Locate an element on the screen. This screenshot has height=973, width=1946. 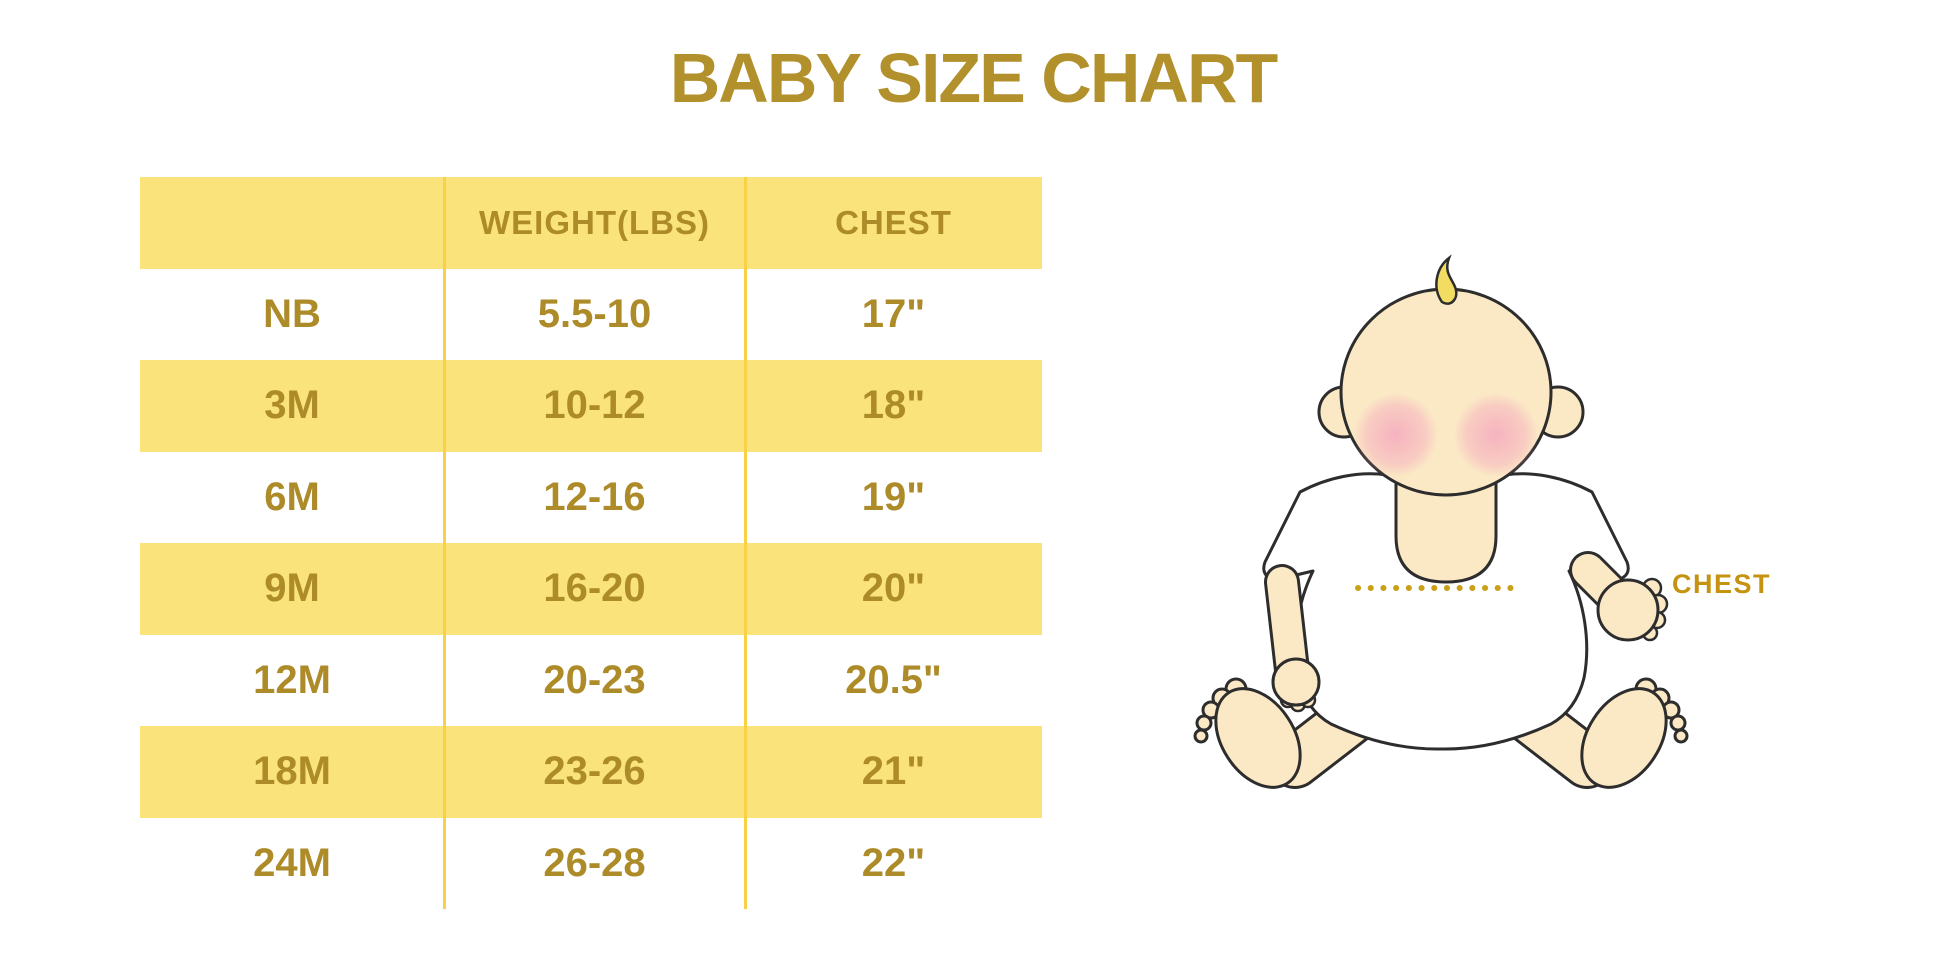
baby-left-cheek is located at coordinates (1396, 435).